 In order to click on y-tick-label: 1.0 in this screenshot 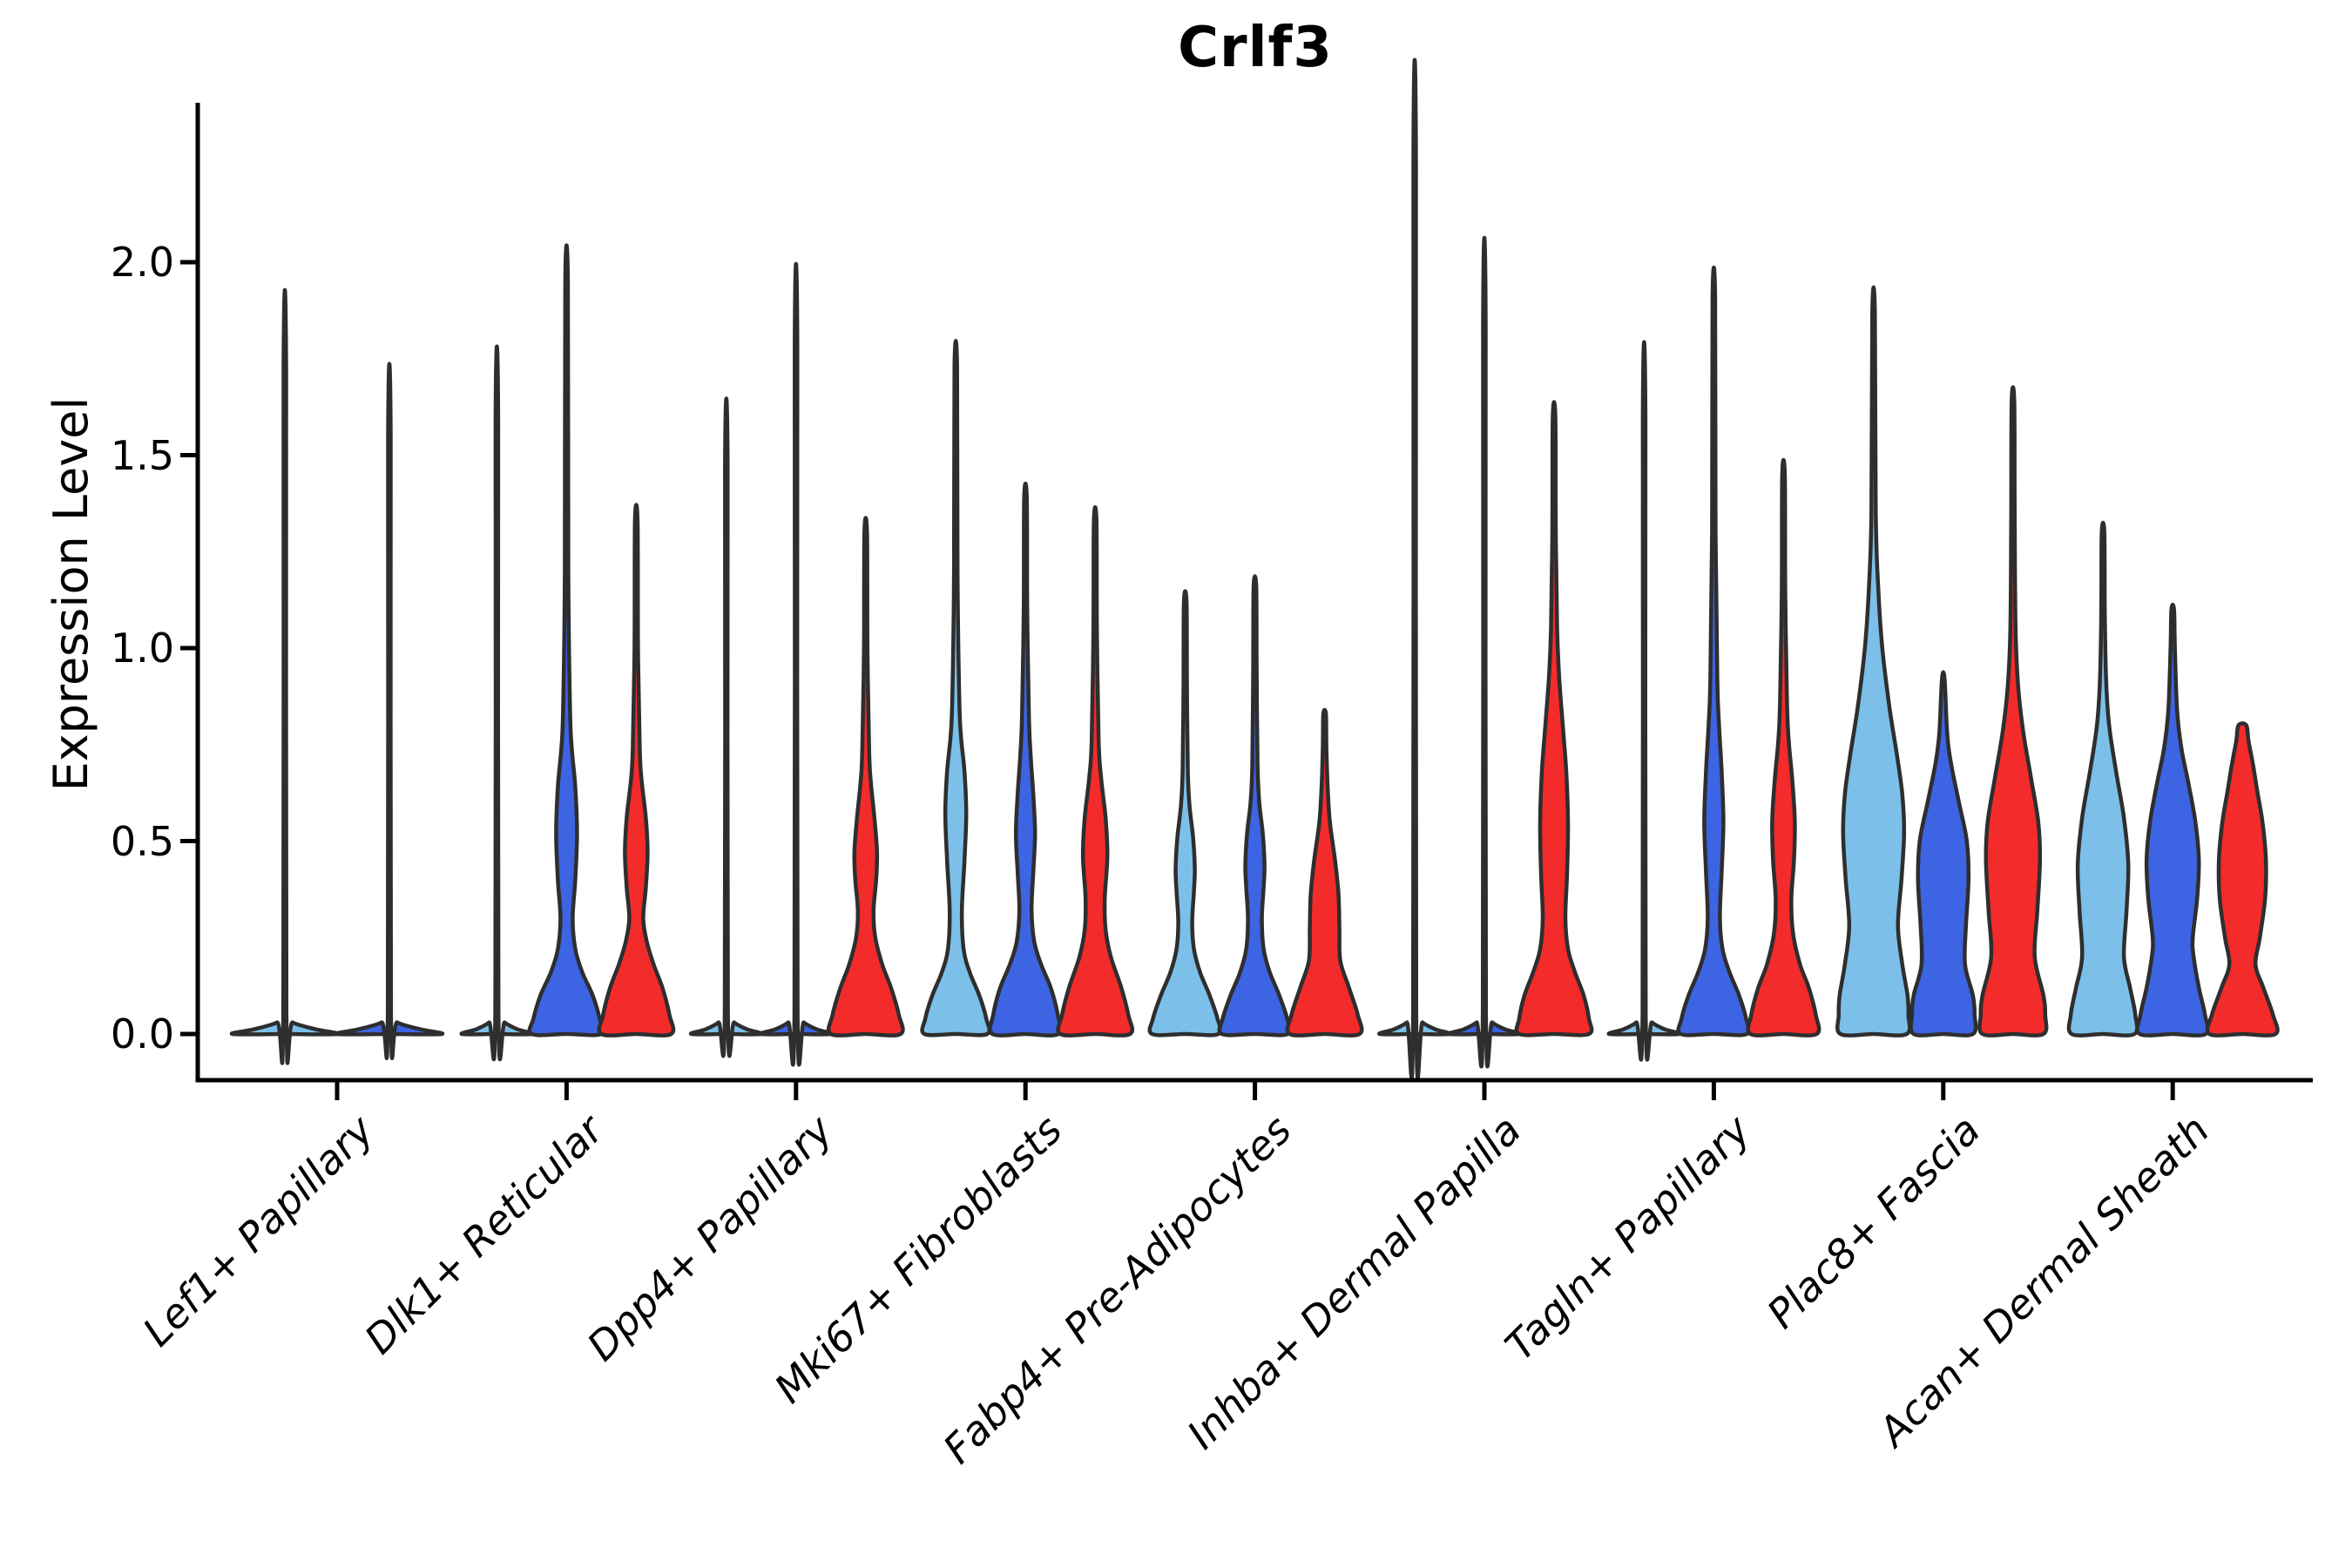, I will do `click(142, 648)`.